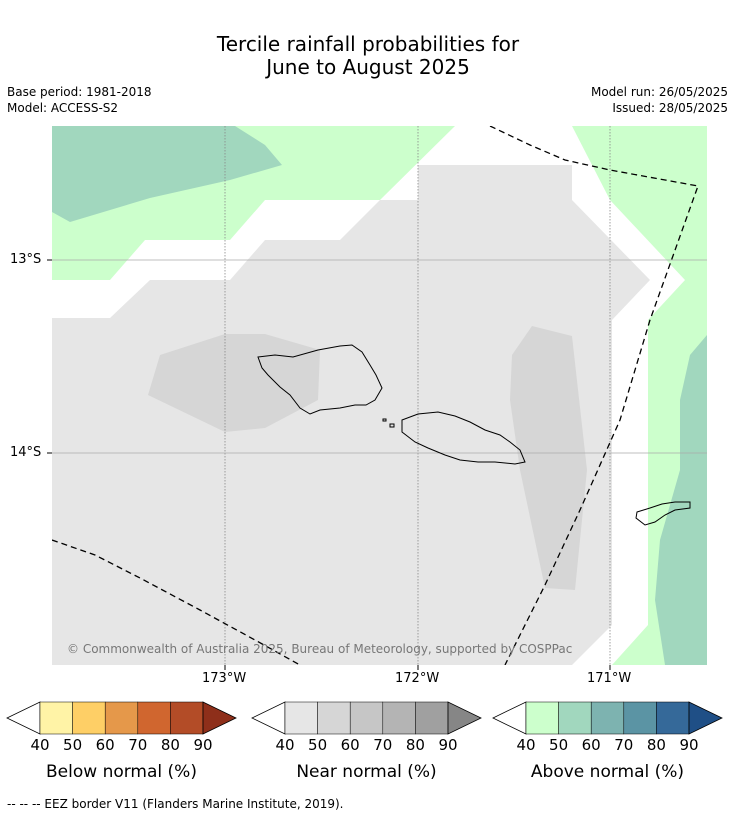 The height and width of the screenshot is (816, 736). What do you see at coordinates (26, 259) in the screenshot?
I see `lat-tick-13s: 13°S` at bounding box center [26, 259].